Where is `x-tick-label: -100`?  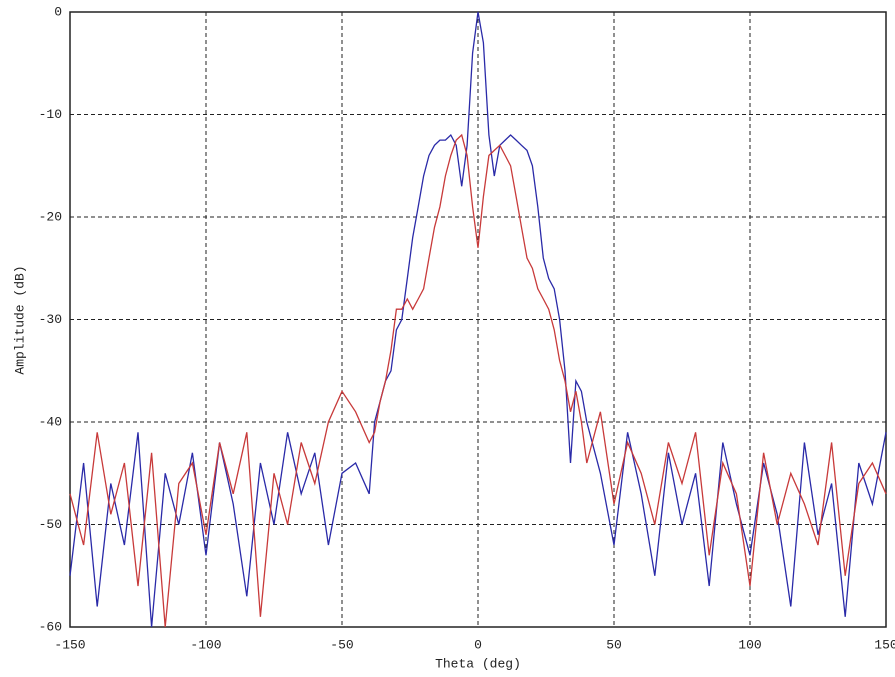 x-tick-label: -100 is located at coordinates (205, 644).